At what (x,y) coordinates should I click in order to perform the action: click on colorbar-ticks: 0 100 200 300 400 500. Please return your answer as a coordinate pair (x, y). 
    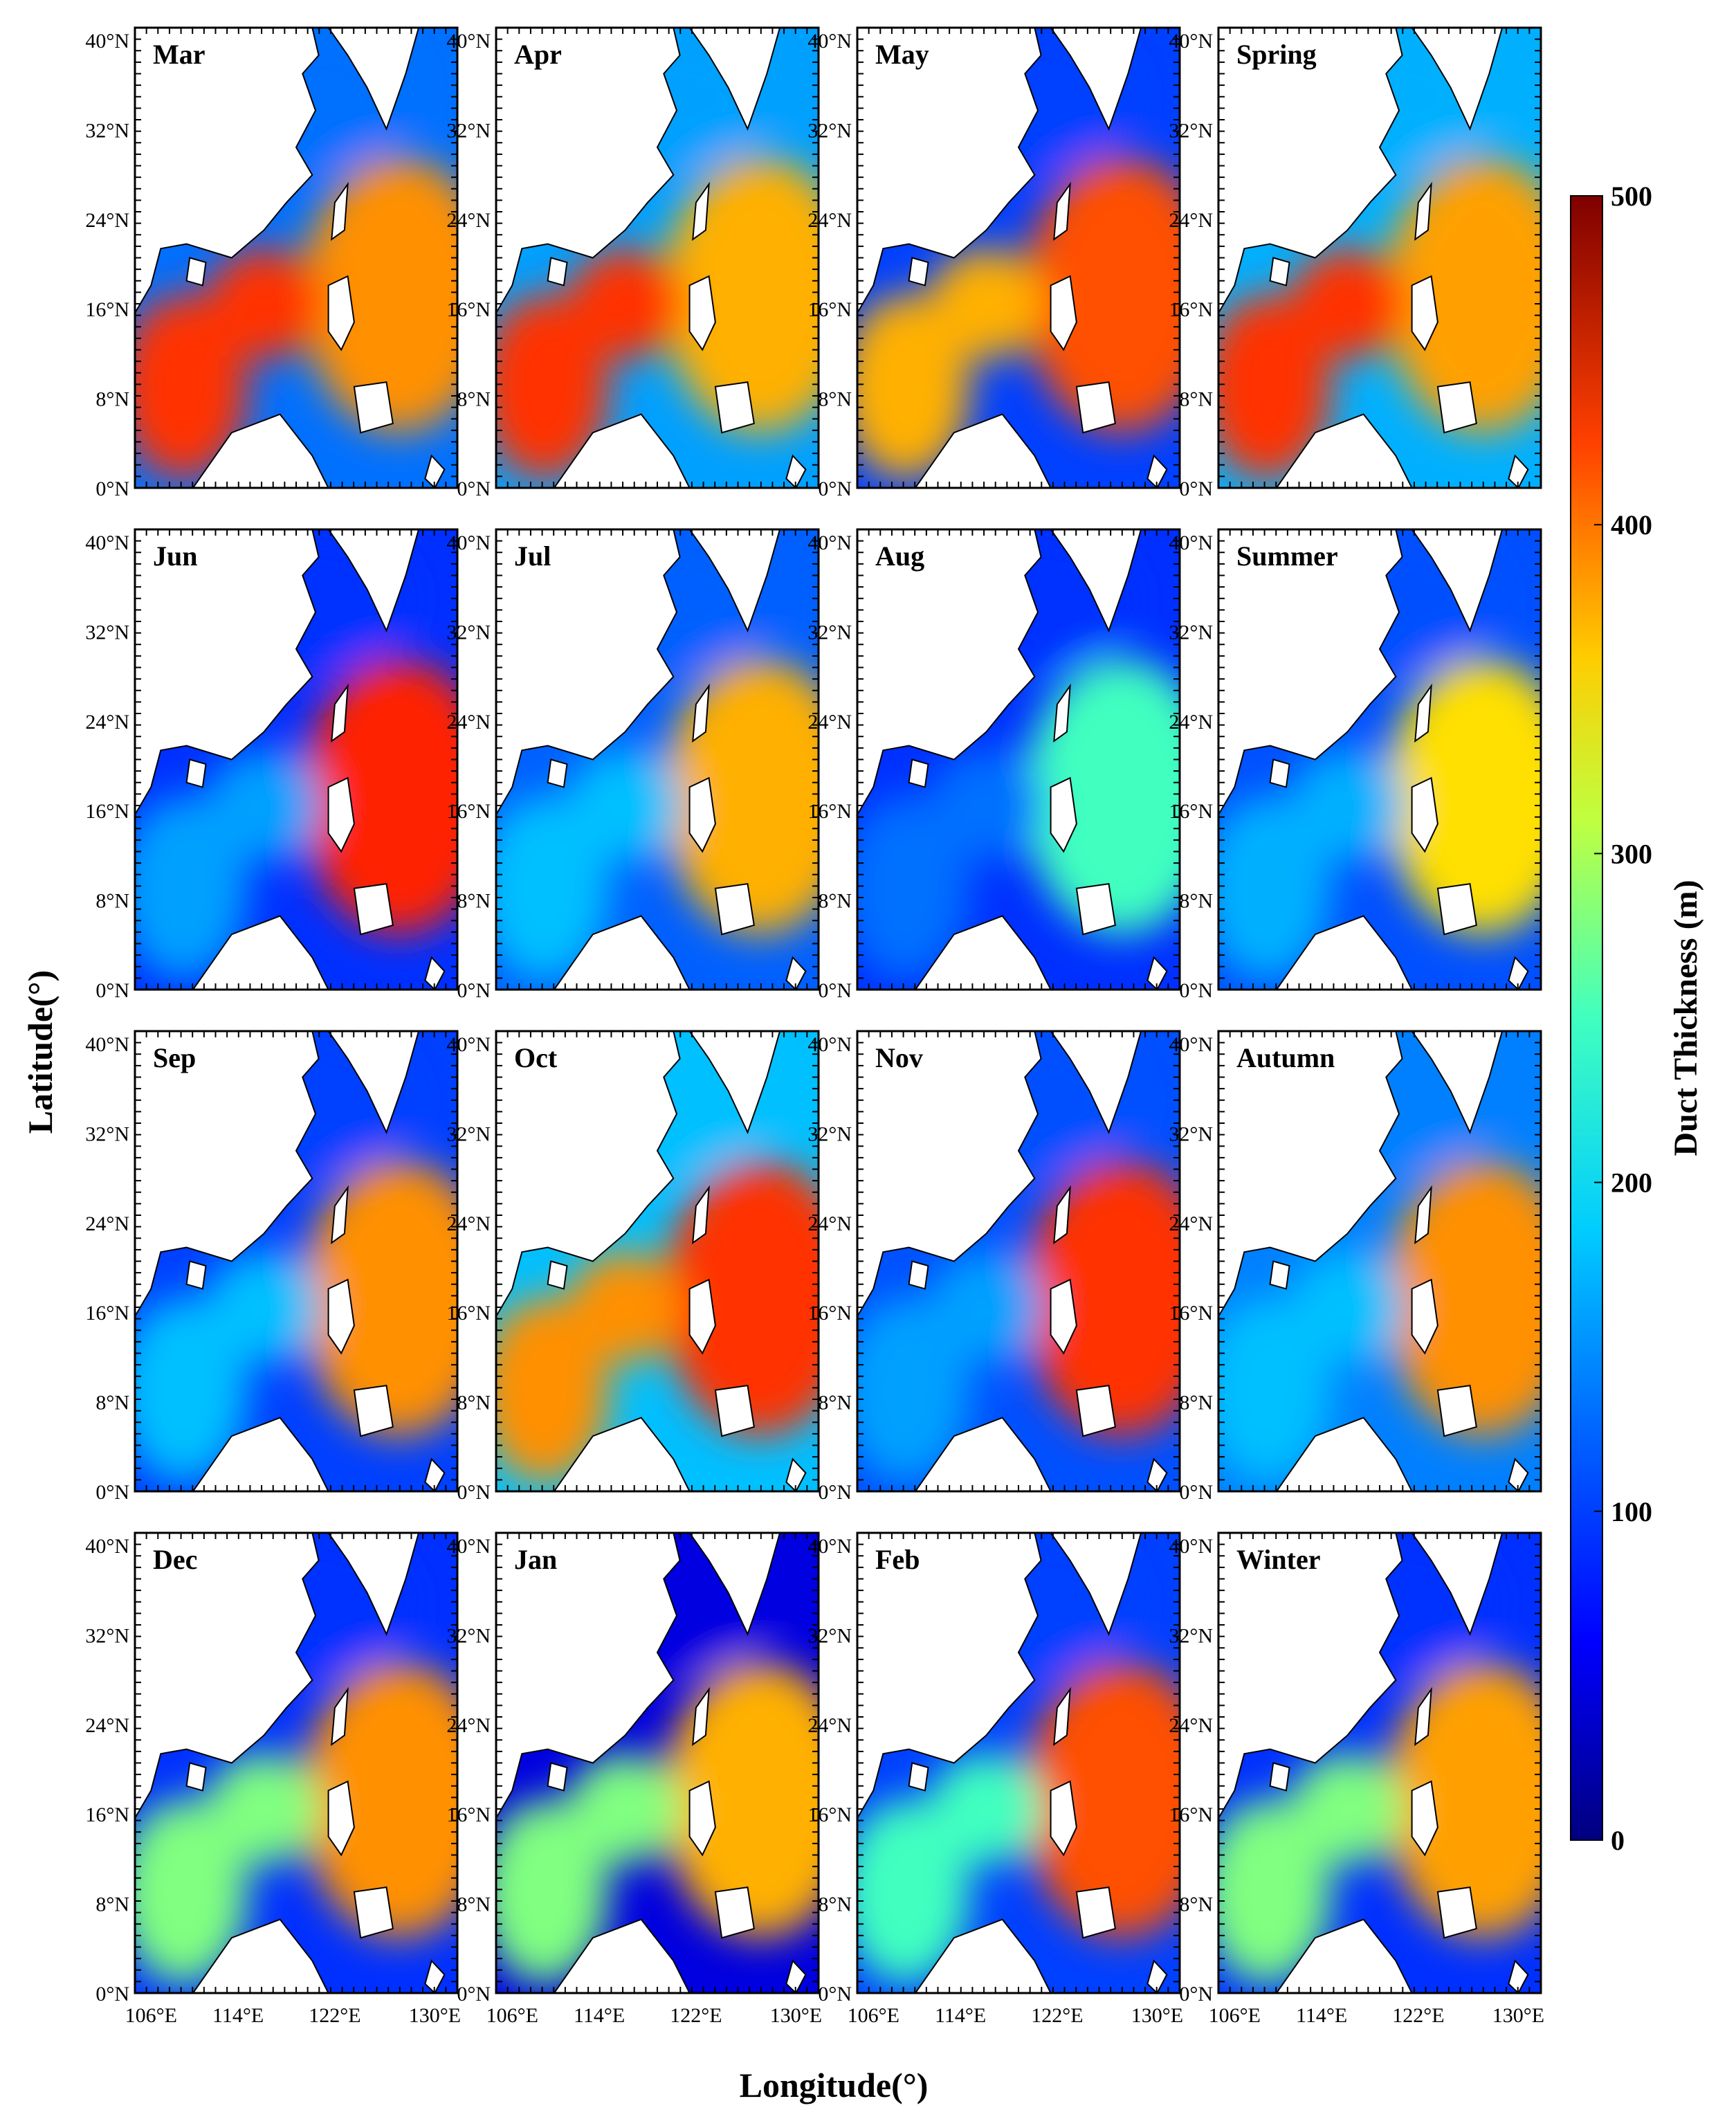
    Looking at the image, I should click on (1623, 1019).